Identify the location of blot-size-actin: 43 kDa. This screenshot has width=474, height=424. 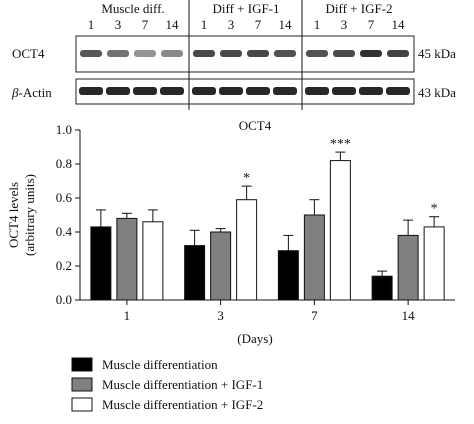
(437, 92).